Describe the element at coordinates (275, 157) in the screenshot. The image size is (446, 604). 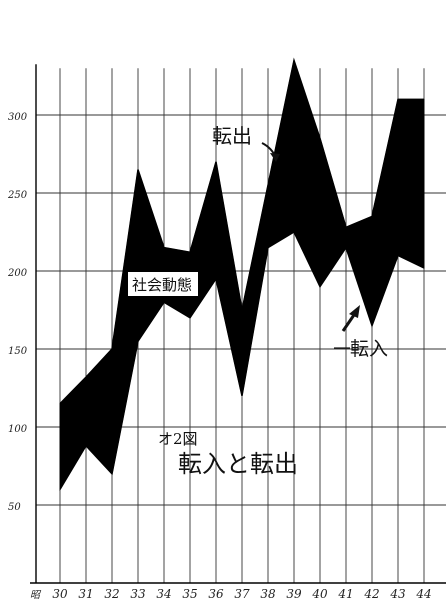
I see `outflow-arrowhead` at that location.